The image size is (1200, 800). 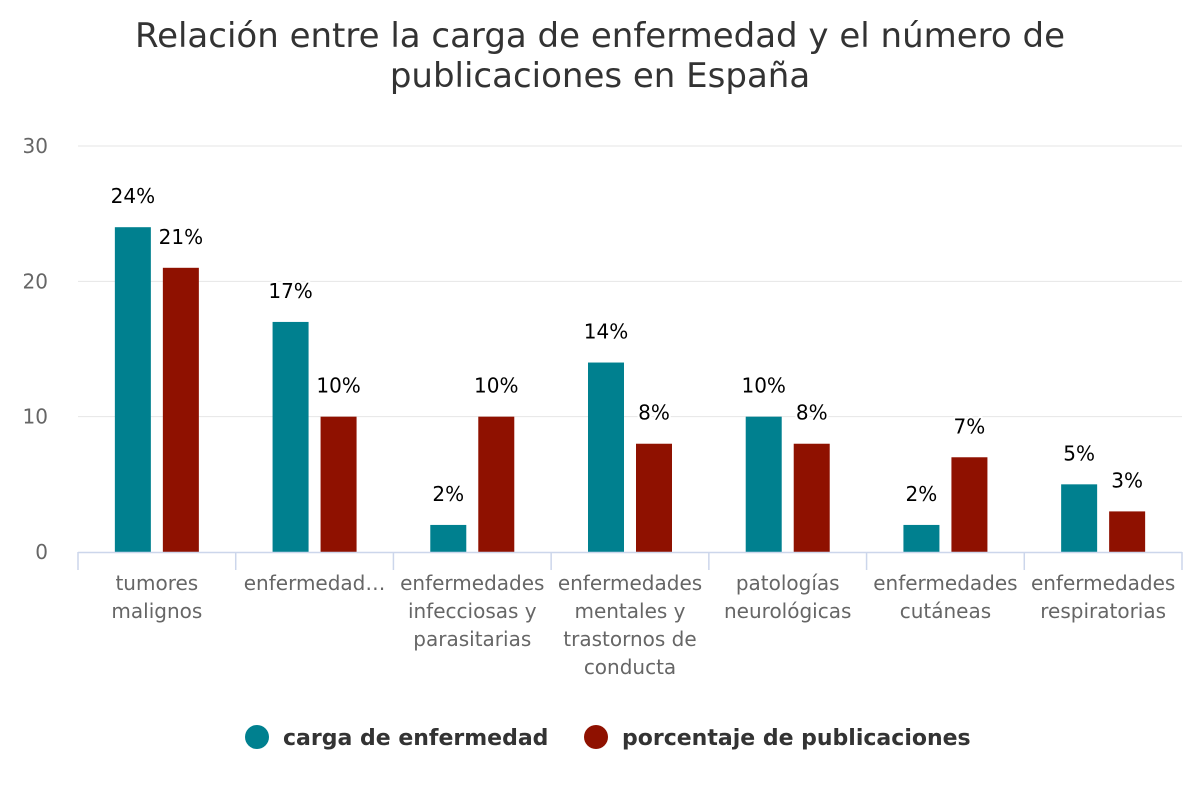 What do you see at coordinates (35, 417) in the screenshot?
I see `y-tick-label: 10` at bounding box center [35, 417].